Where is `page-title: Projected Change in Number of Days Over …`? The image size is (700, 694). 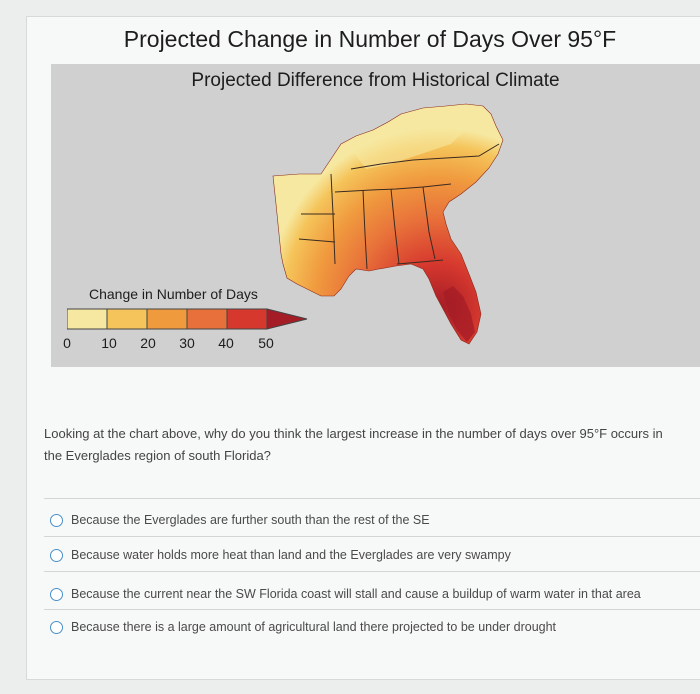
page-title: Projected Change in Number of Days Over … is located at coordinates (370, 39).